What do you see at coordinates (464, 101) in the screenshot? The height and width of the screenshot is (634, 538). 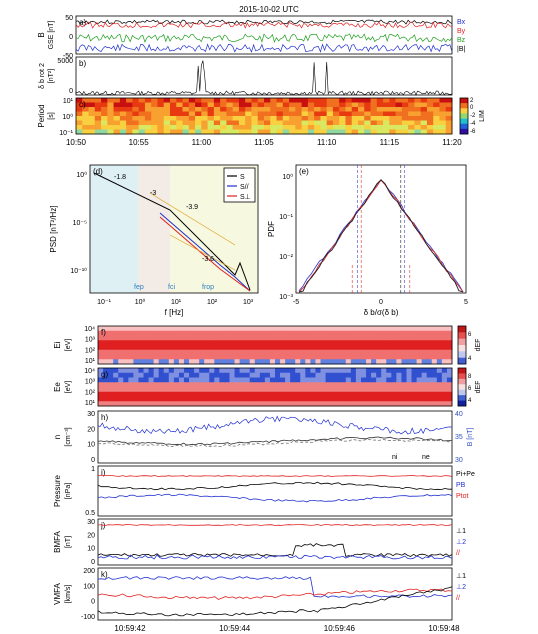 I see `colorbar-c-cell` at bounding box center [464, 101].